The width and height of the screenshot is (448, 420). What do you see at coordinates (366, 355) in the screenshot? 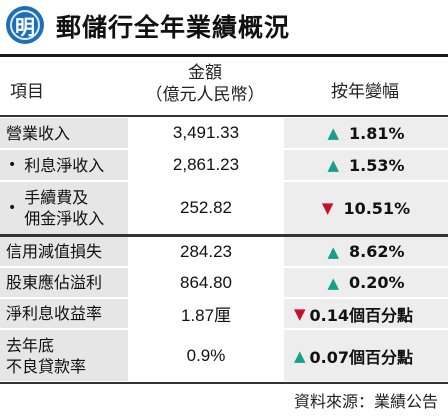
I see `row-change: ▲ 0.07個百分點` at bounding box center [366, 355].